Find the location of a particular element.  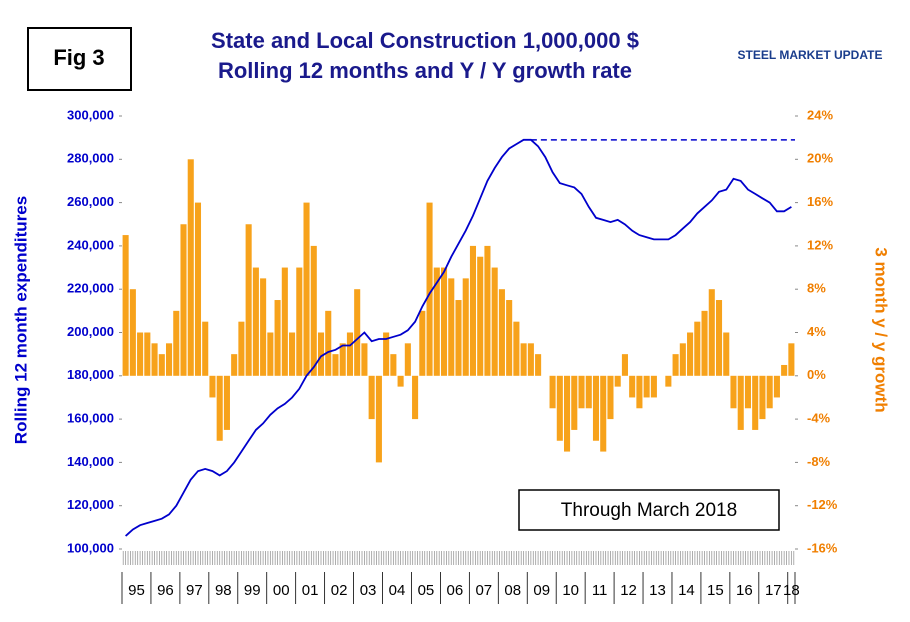

x-tick-label: 03 is located at coordinates (368, 590).